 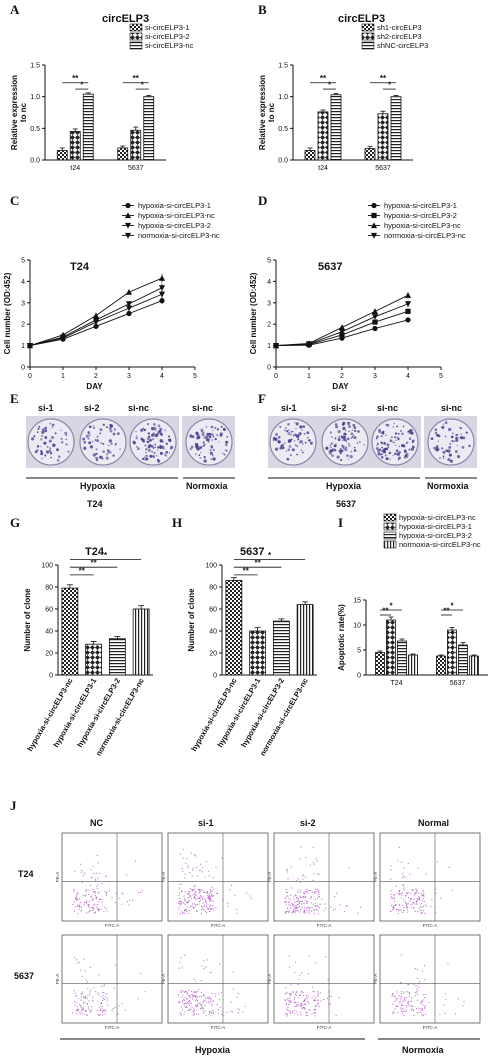 What do you see at coordinates (387, 408) in the screenshot?
I see `well-label-f-3: si-nc` at bounding box center [387, 408].